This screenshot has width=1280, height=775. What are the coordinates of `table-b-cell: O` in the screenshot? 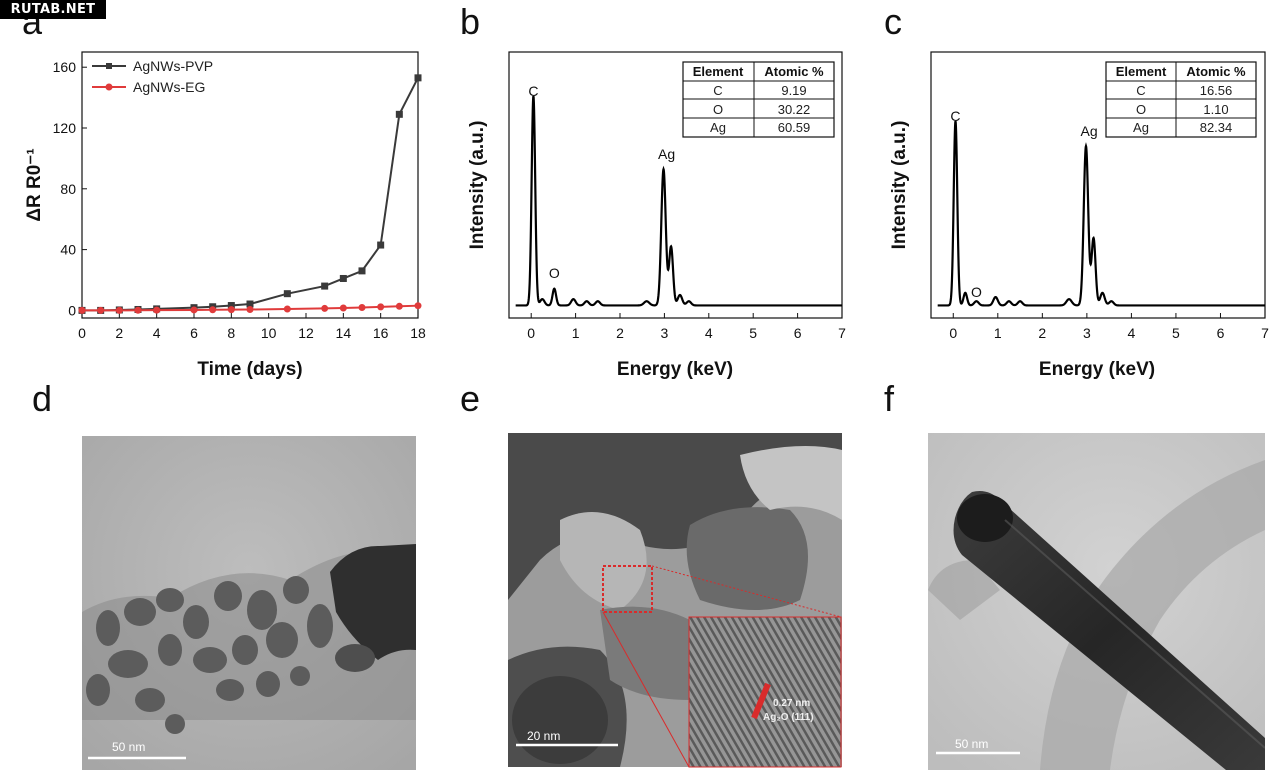 It's located at (718, 109).